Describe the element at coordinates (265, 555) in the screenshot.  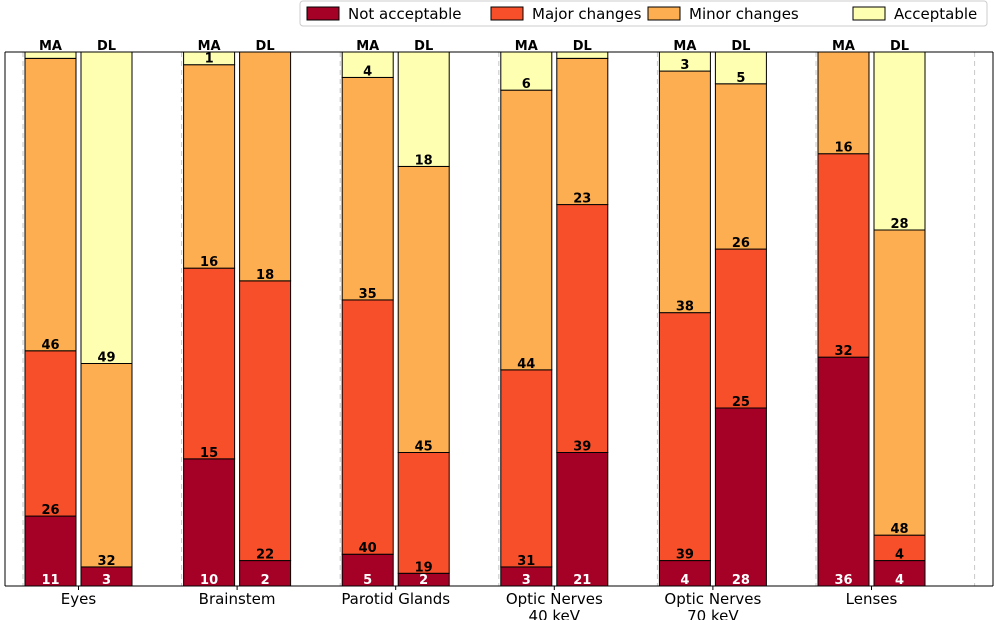
I see `bar-value-label: 22` at that location.